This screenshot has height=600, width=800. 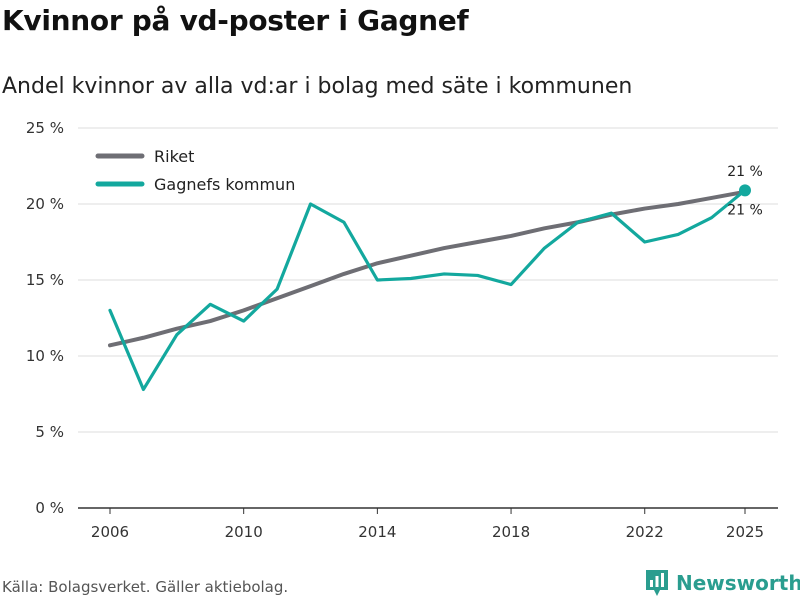 I want to click on x-tick-label: 2025, so click(x=745, y=532).